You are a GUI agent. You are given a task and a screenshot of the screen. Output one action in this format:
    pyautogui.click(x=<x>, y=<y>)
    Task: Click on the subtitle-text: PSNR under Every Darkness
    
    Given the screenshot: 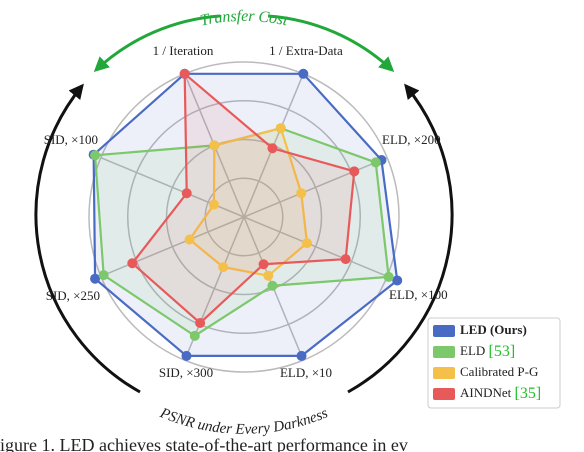 What is the action you would take?
    pyautogui.click(x=243, y=421)
    